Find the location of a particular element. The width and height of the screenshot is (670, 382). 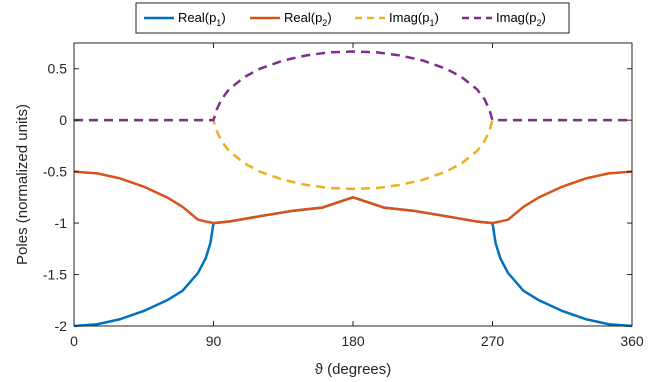

legend-entry-label: Real(p2) is located at coordinates (308, 19).